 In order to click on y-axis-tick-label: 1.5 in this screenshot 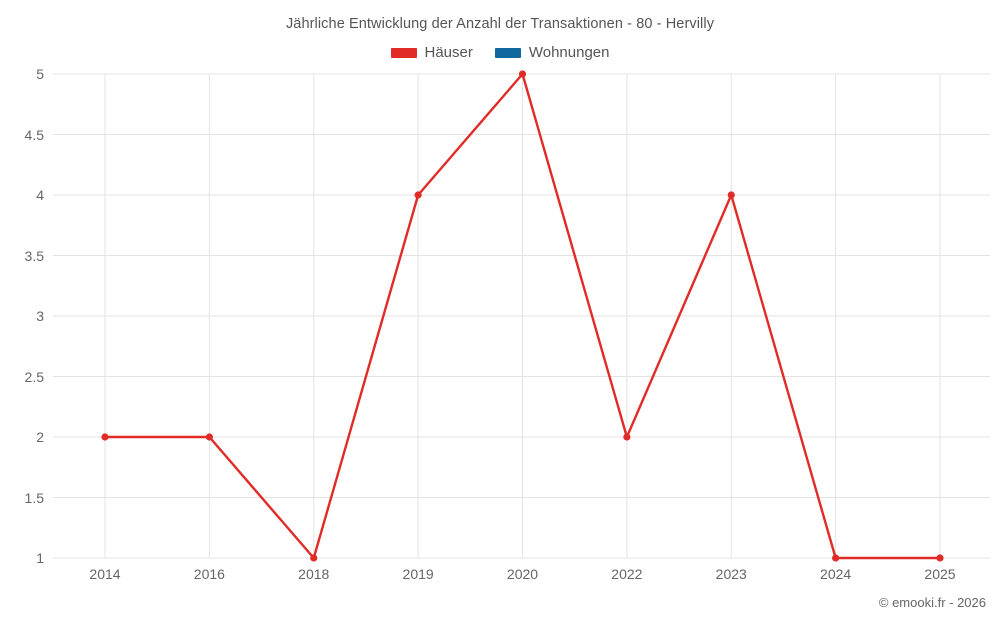, I will do `click(34, 497)`.